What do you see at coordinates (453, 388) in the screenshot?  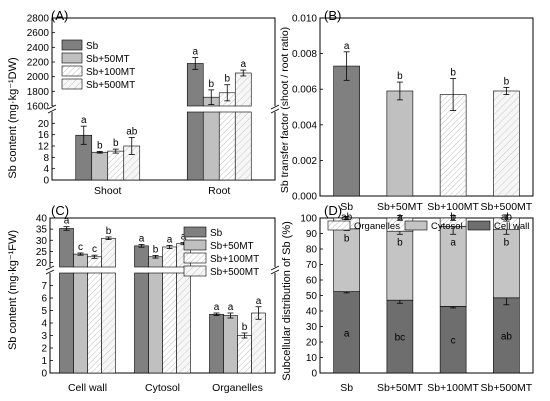 I see `panel-d-category-label: Sb+100MT` at bounding box center [453, 388].